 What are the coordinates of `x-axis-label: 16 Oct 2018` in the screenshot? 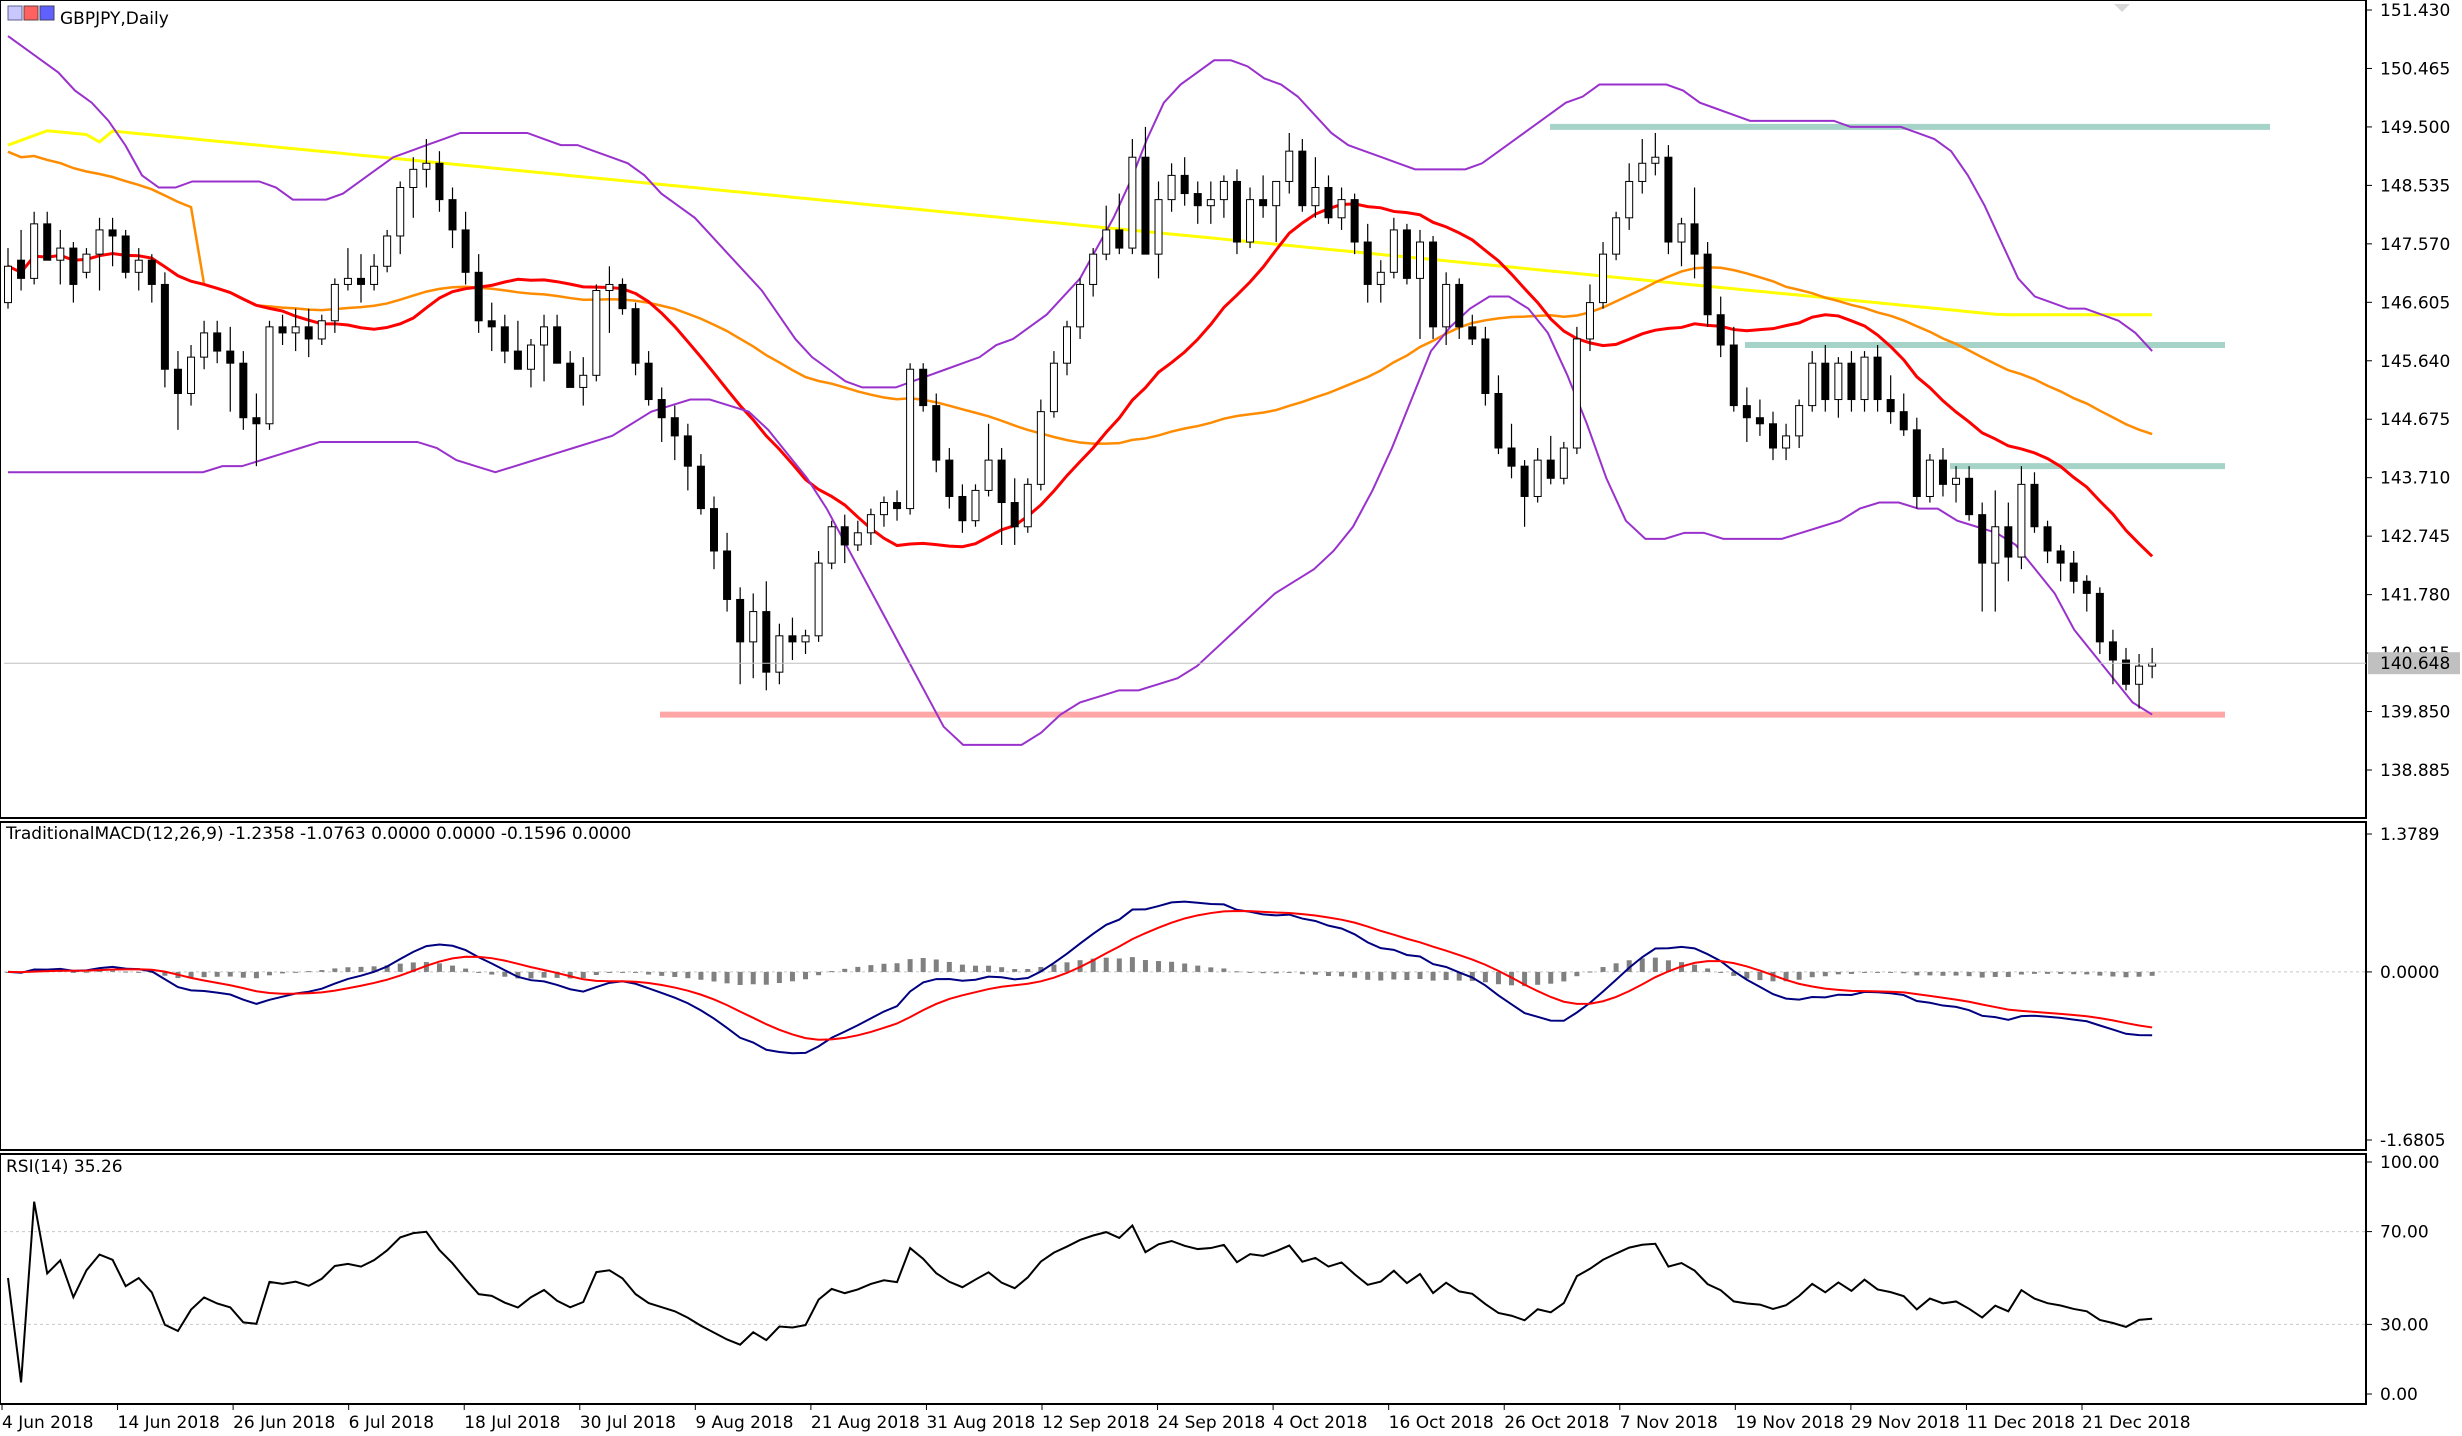 It's located at (1441, 1423).